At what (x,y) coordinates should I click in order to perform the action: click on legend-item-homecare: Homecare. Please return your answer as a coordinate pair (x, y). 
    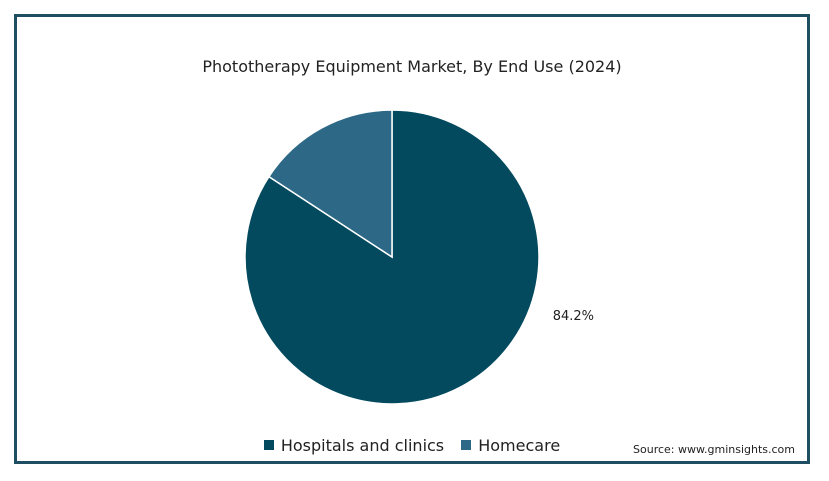
    Looking at the image, I should click on (510, 445).